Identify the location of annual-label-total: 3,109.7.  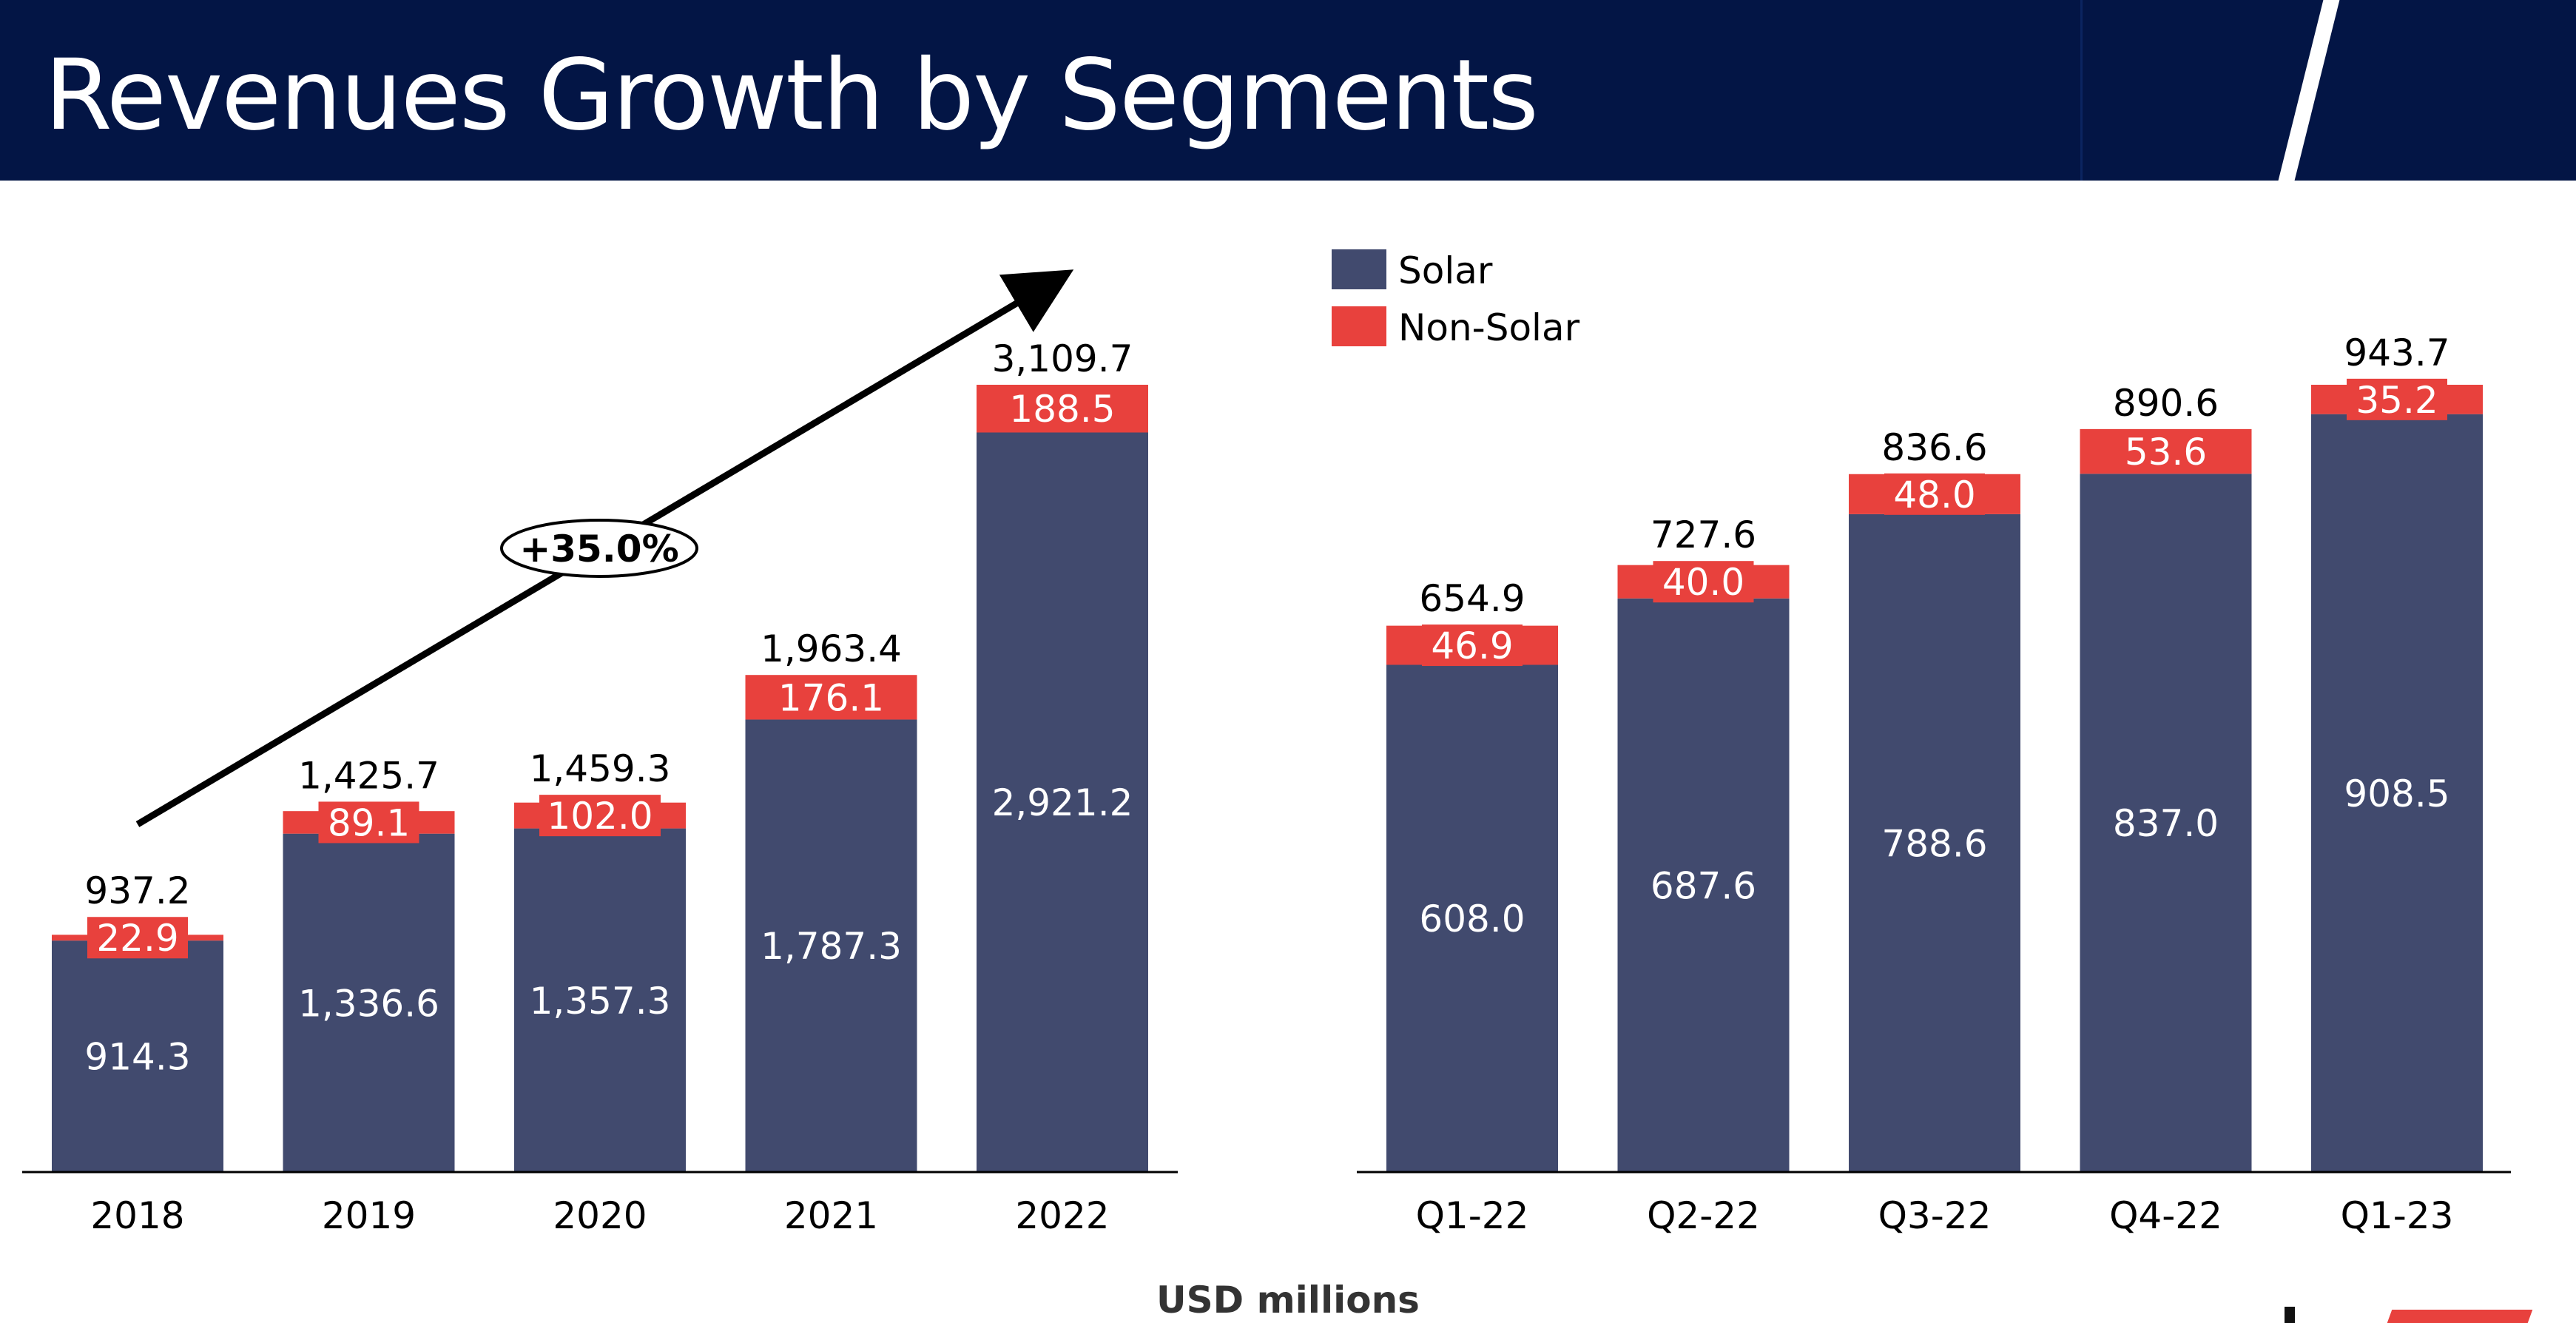
(1062, 358).